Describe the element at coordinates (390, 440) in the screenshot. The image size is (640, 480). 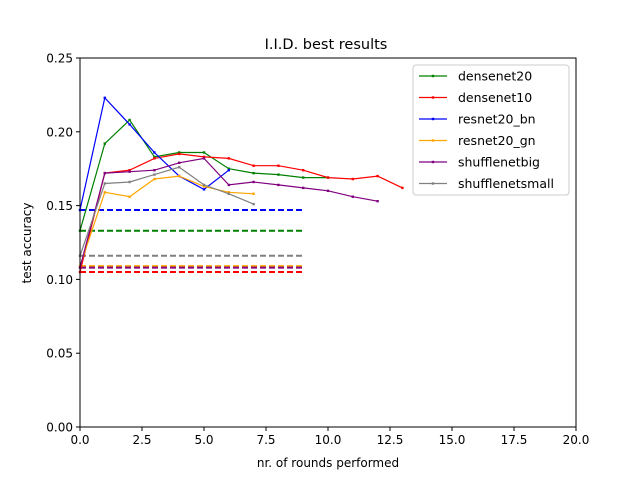
I see `x-tick-label: 12.5` at that location.